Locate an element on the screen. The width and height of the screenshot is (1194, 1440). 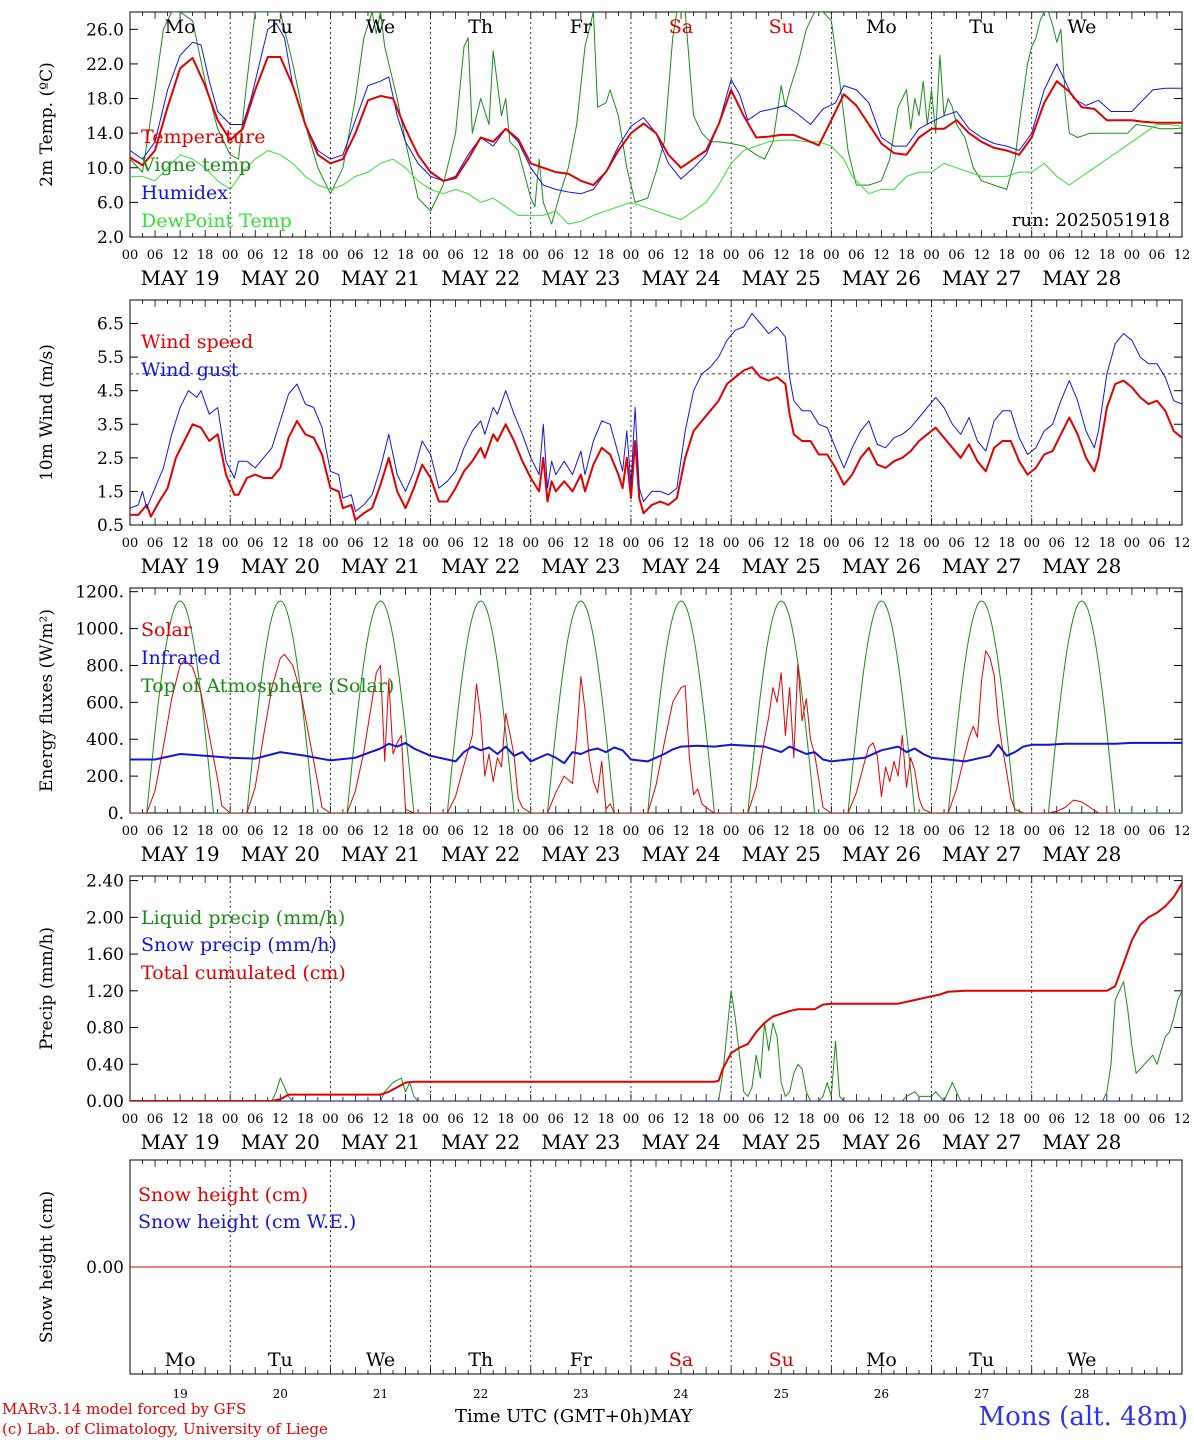
date-label: MAY 19 is located at coordinates (180, 278).